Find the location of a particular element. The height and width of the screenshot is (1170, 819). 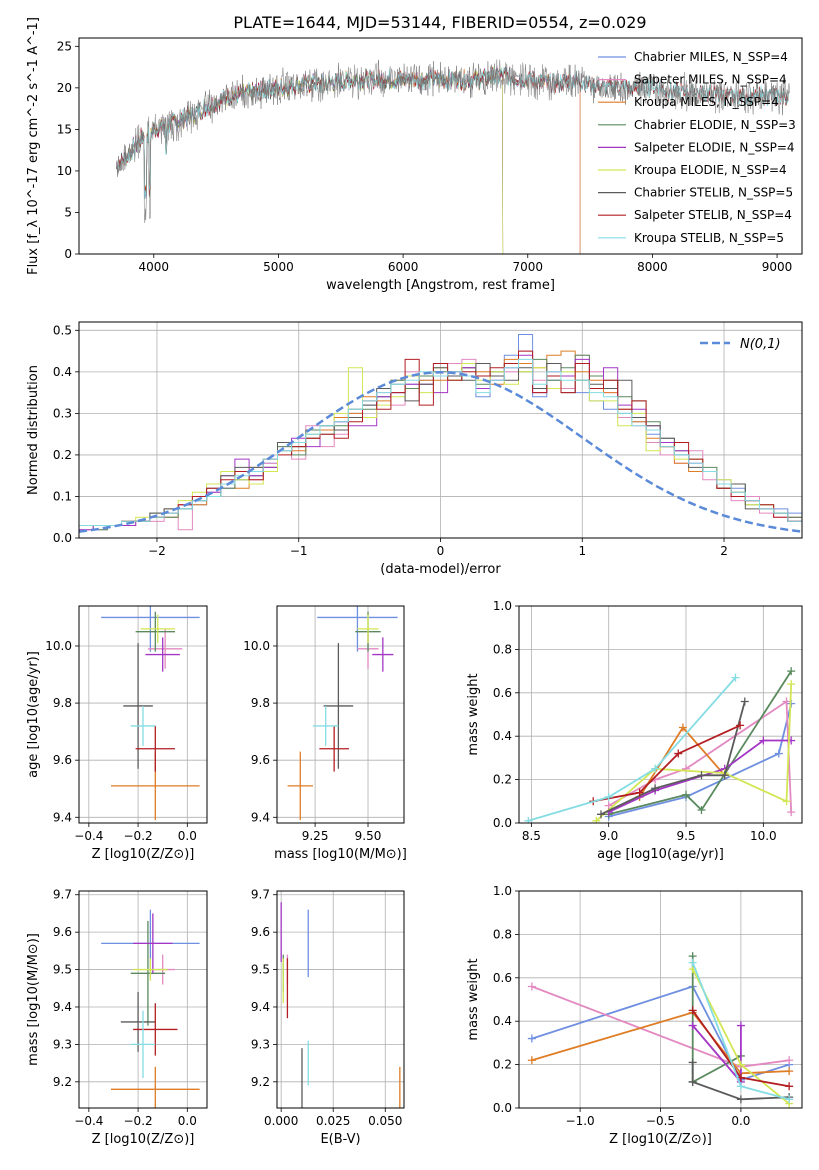

y-tick-label: 5 is located at coordinates (68, 212).